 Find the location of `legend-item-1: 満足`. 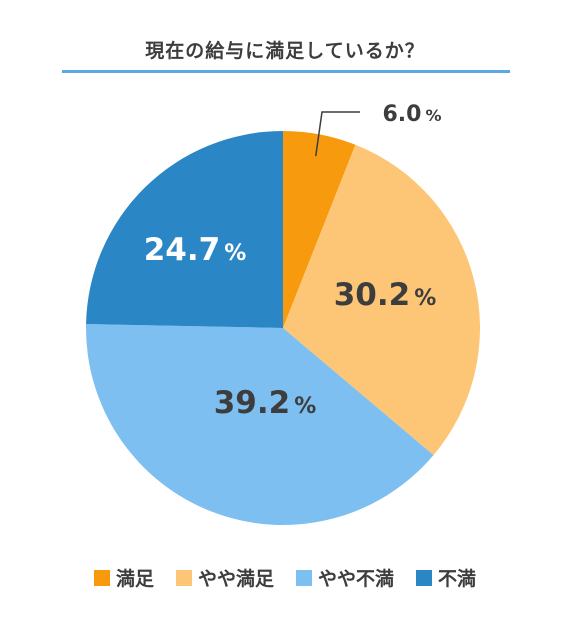

legend-item-1: 満足 is located at coordinates (123, 577).